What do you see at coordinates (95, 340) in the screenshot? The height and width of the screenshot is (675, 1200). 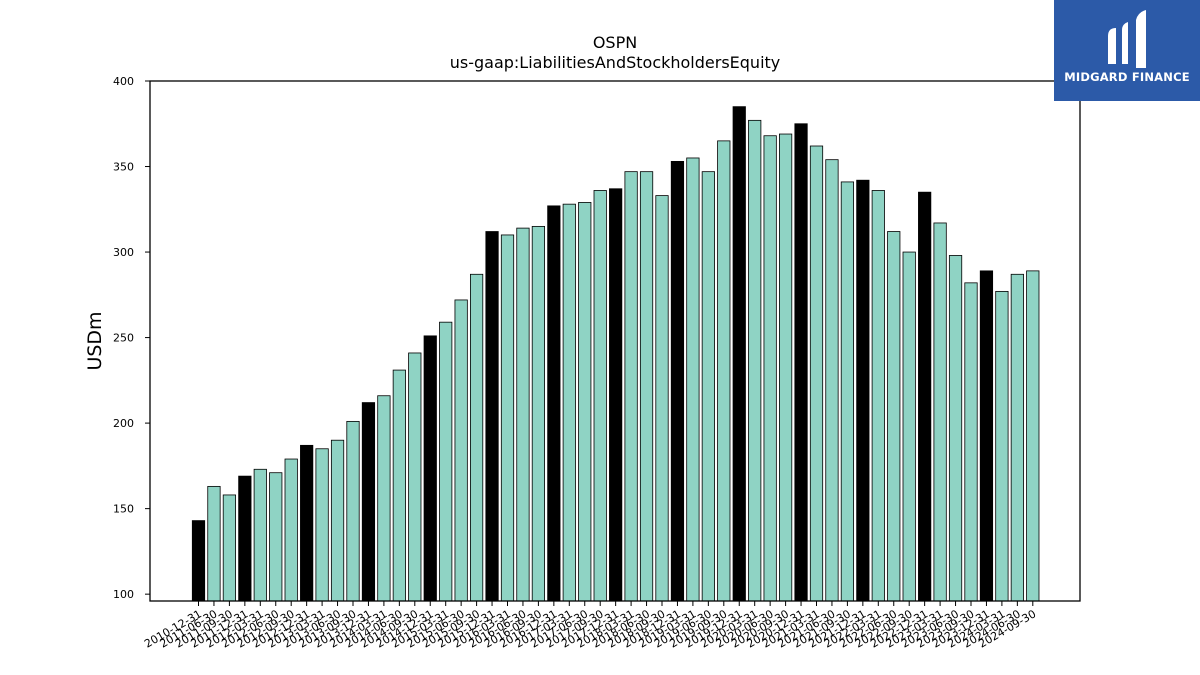 I see `y-axis-label: USDm` at bounding box center [95, 340].